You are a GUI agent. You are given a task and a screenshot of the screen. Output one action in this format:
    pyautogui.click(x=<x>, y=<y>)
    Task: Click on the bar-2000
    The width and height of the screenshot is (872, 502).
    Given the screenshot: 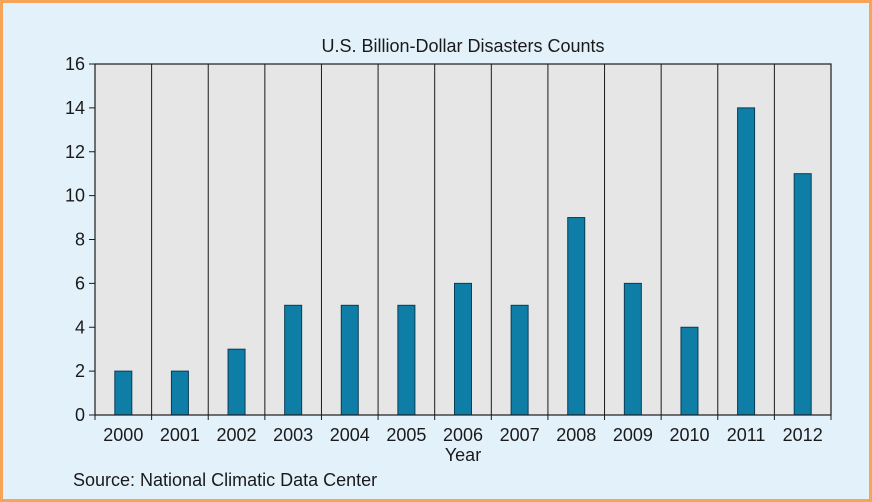 What is the action you would take?
    pyautogui.click(x=123, y=393)
    